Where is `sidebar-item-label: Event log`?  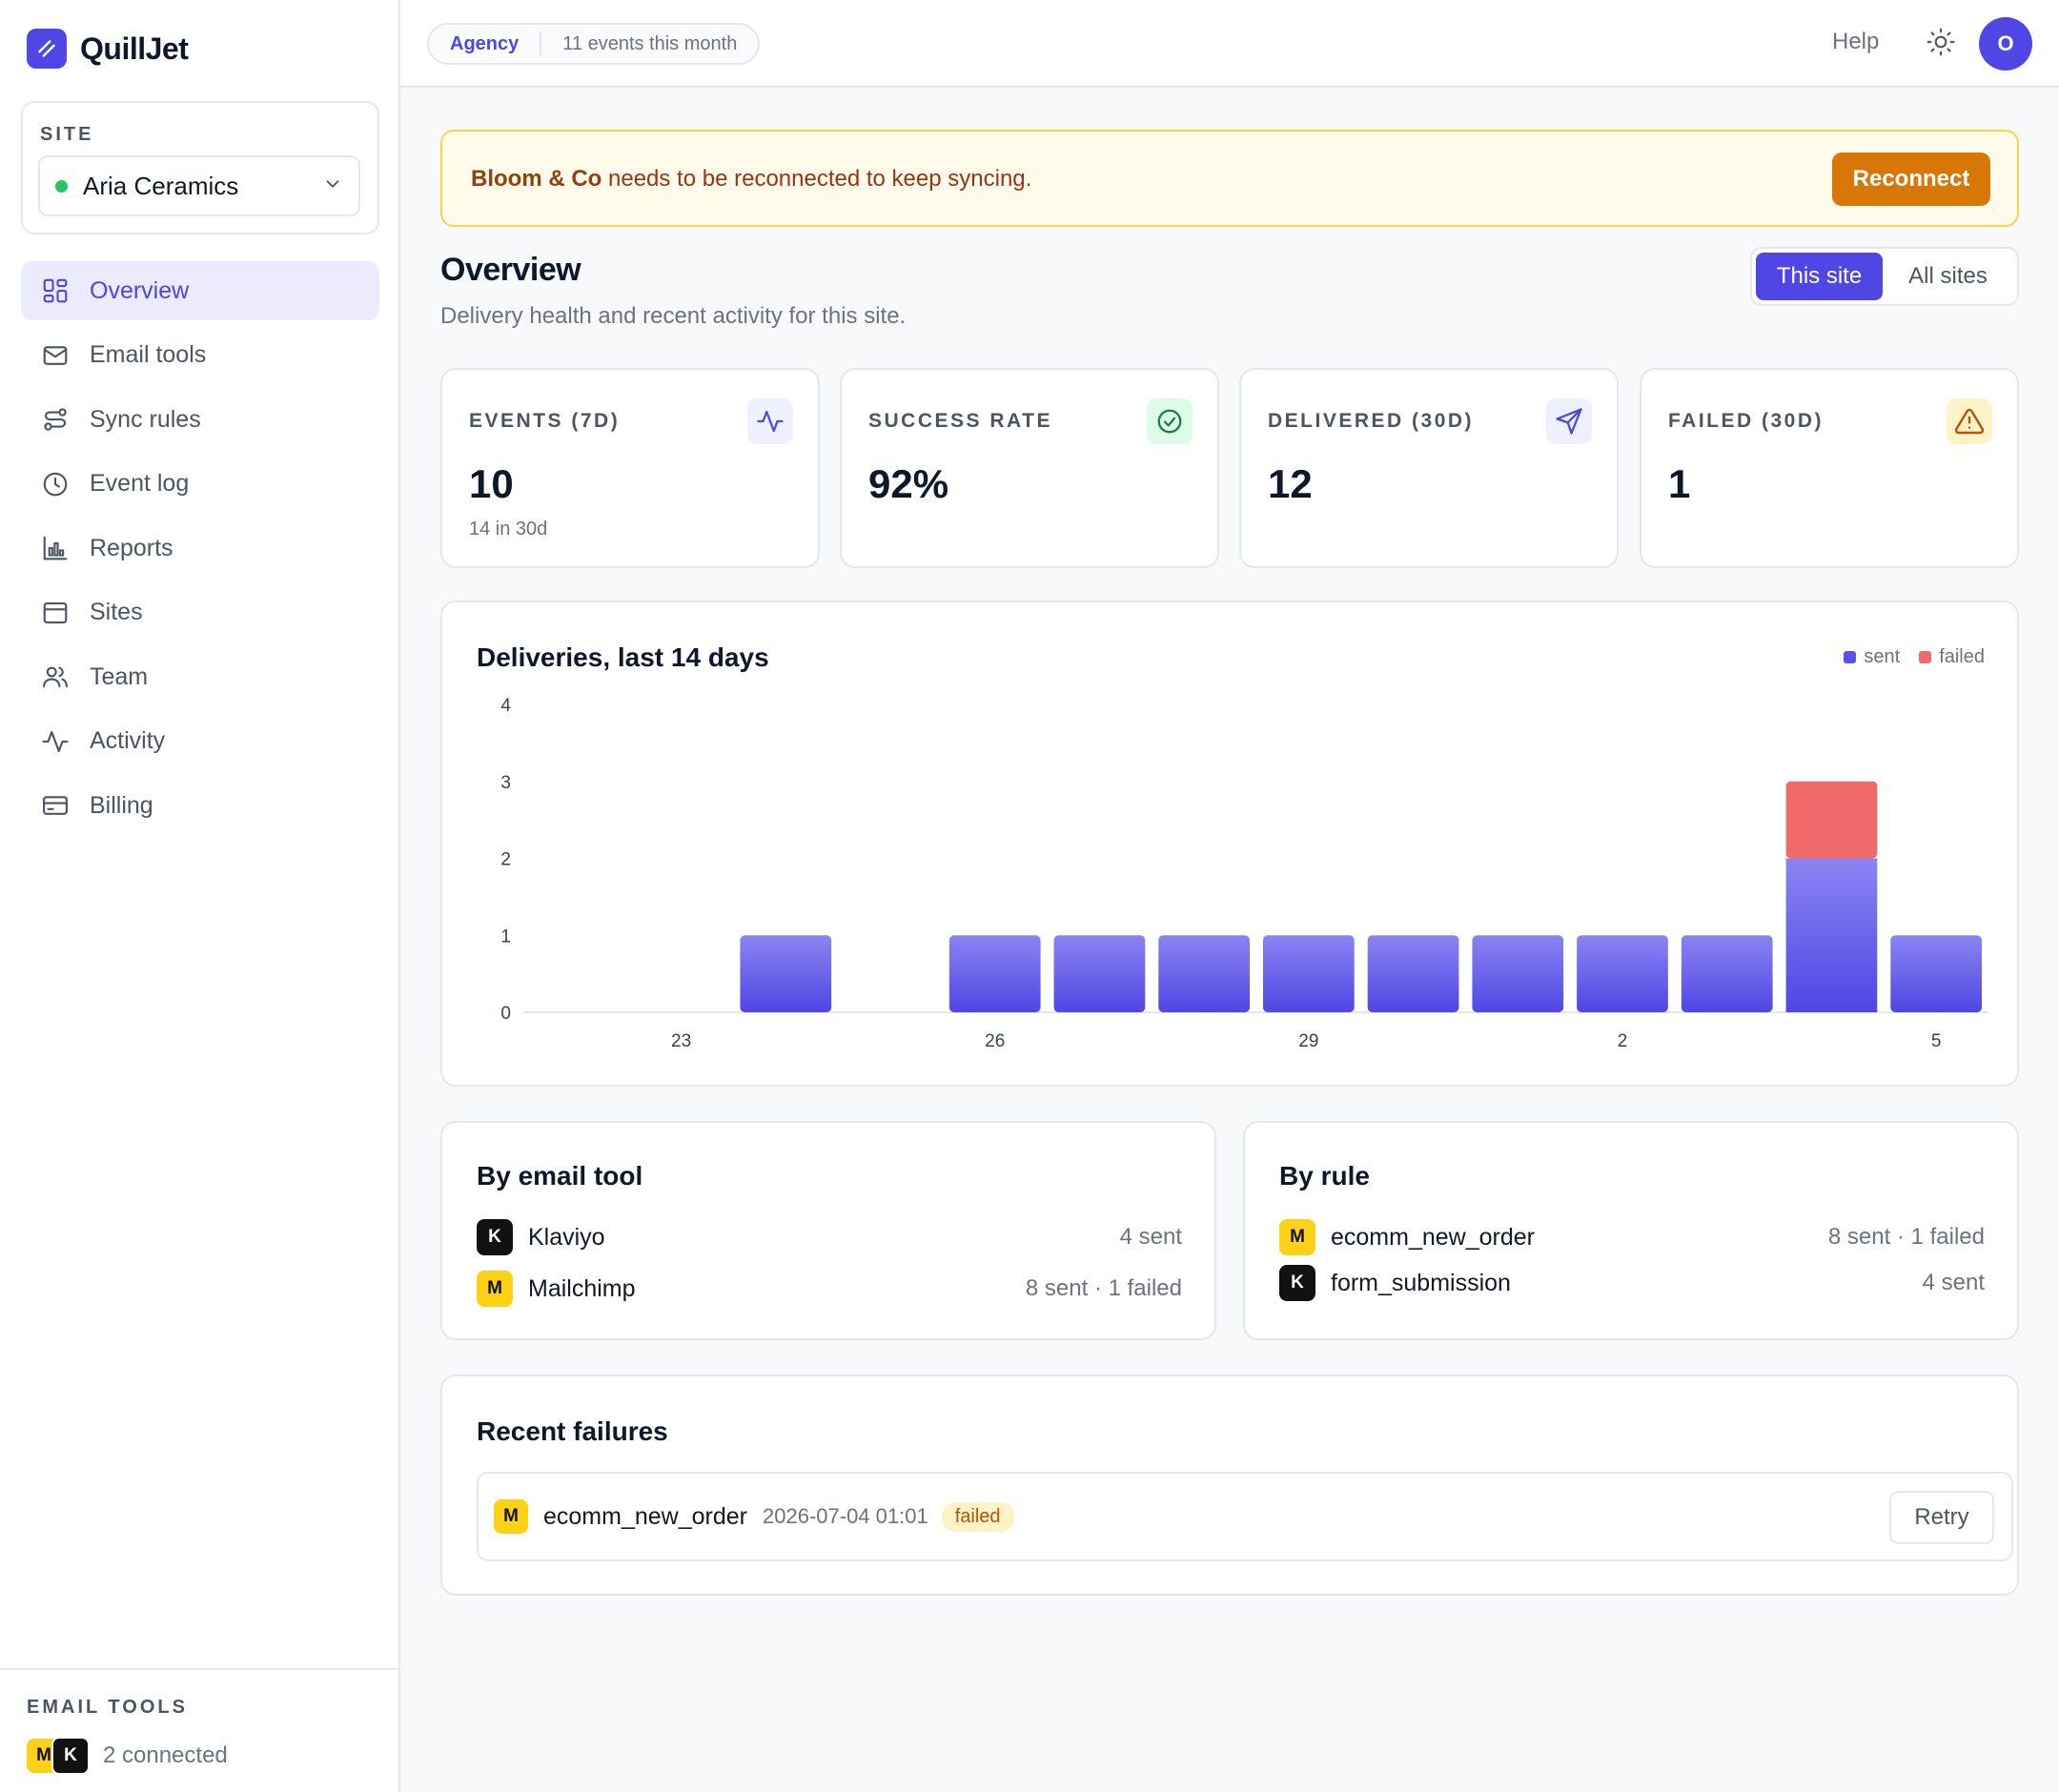
sidebar-item-label: Event log is located at coordinates (140, 483).